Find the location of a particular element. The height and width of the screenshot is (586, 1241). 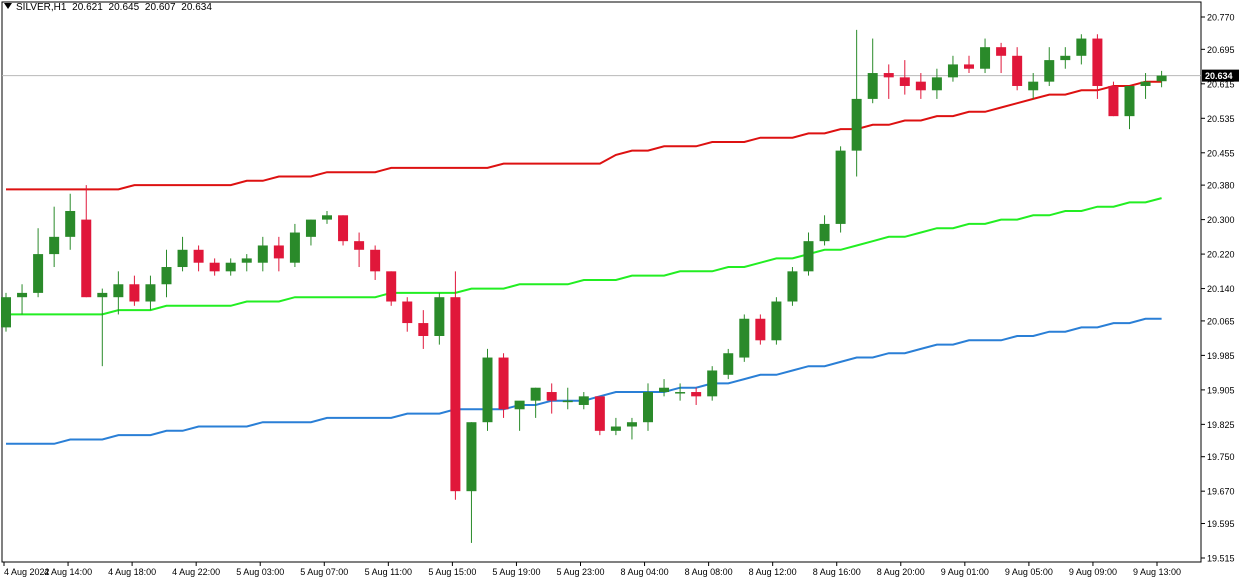

high-value: 20.645 is located at coordinates (124, 7).